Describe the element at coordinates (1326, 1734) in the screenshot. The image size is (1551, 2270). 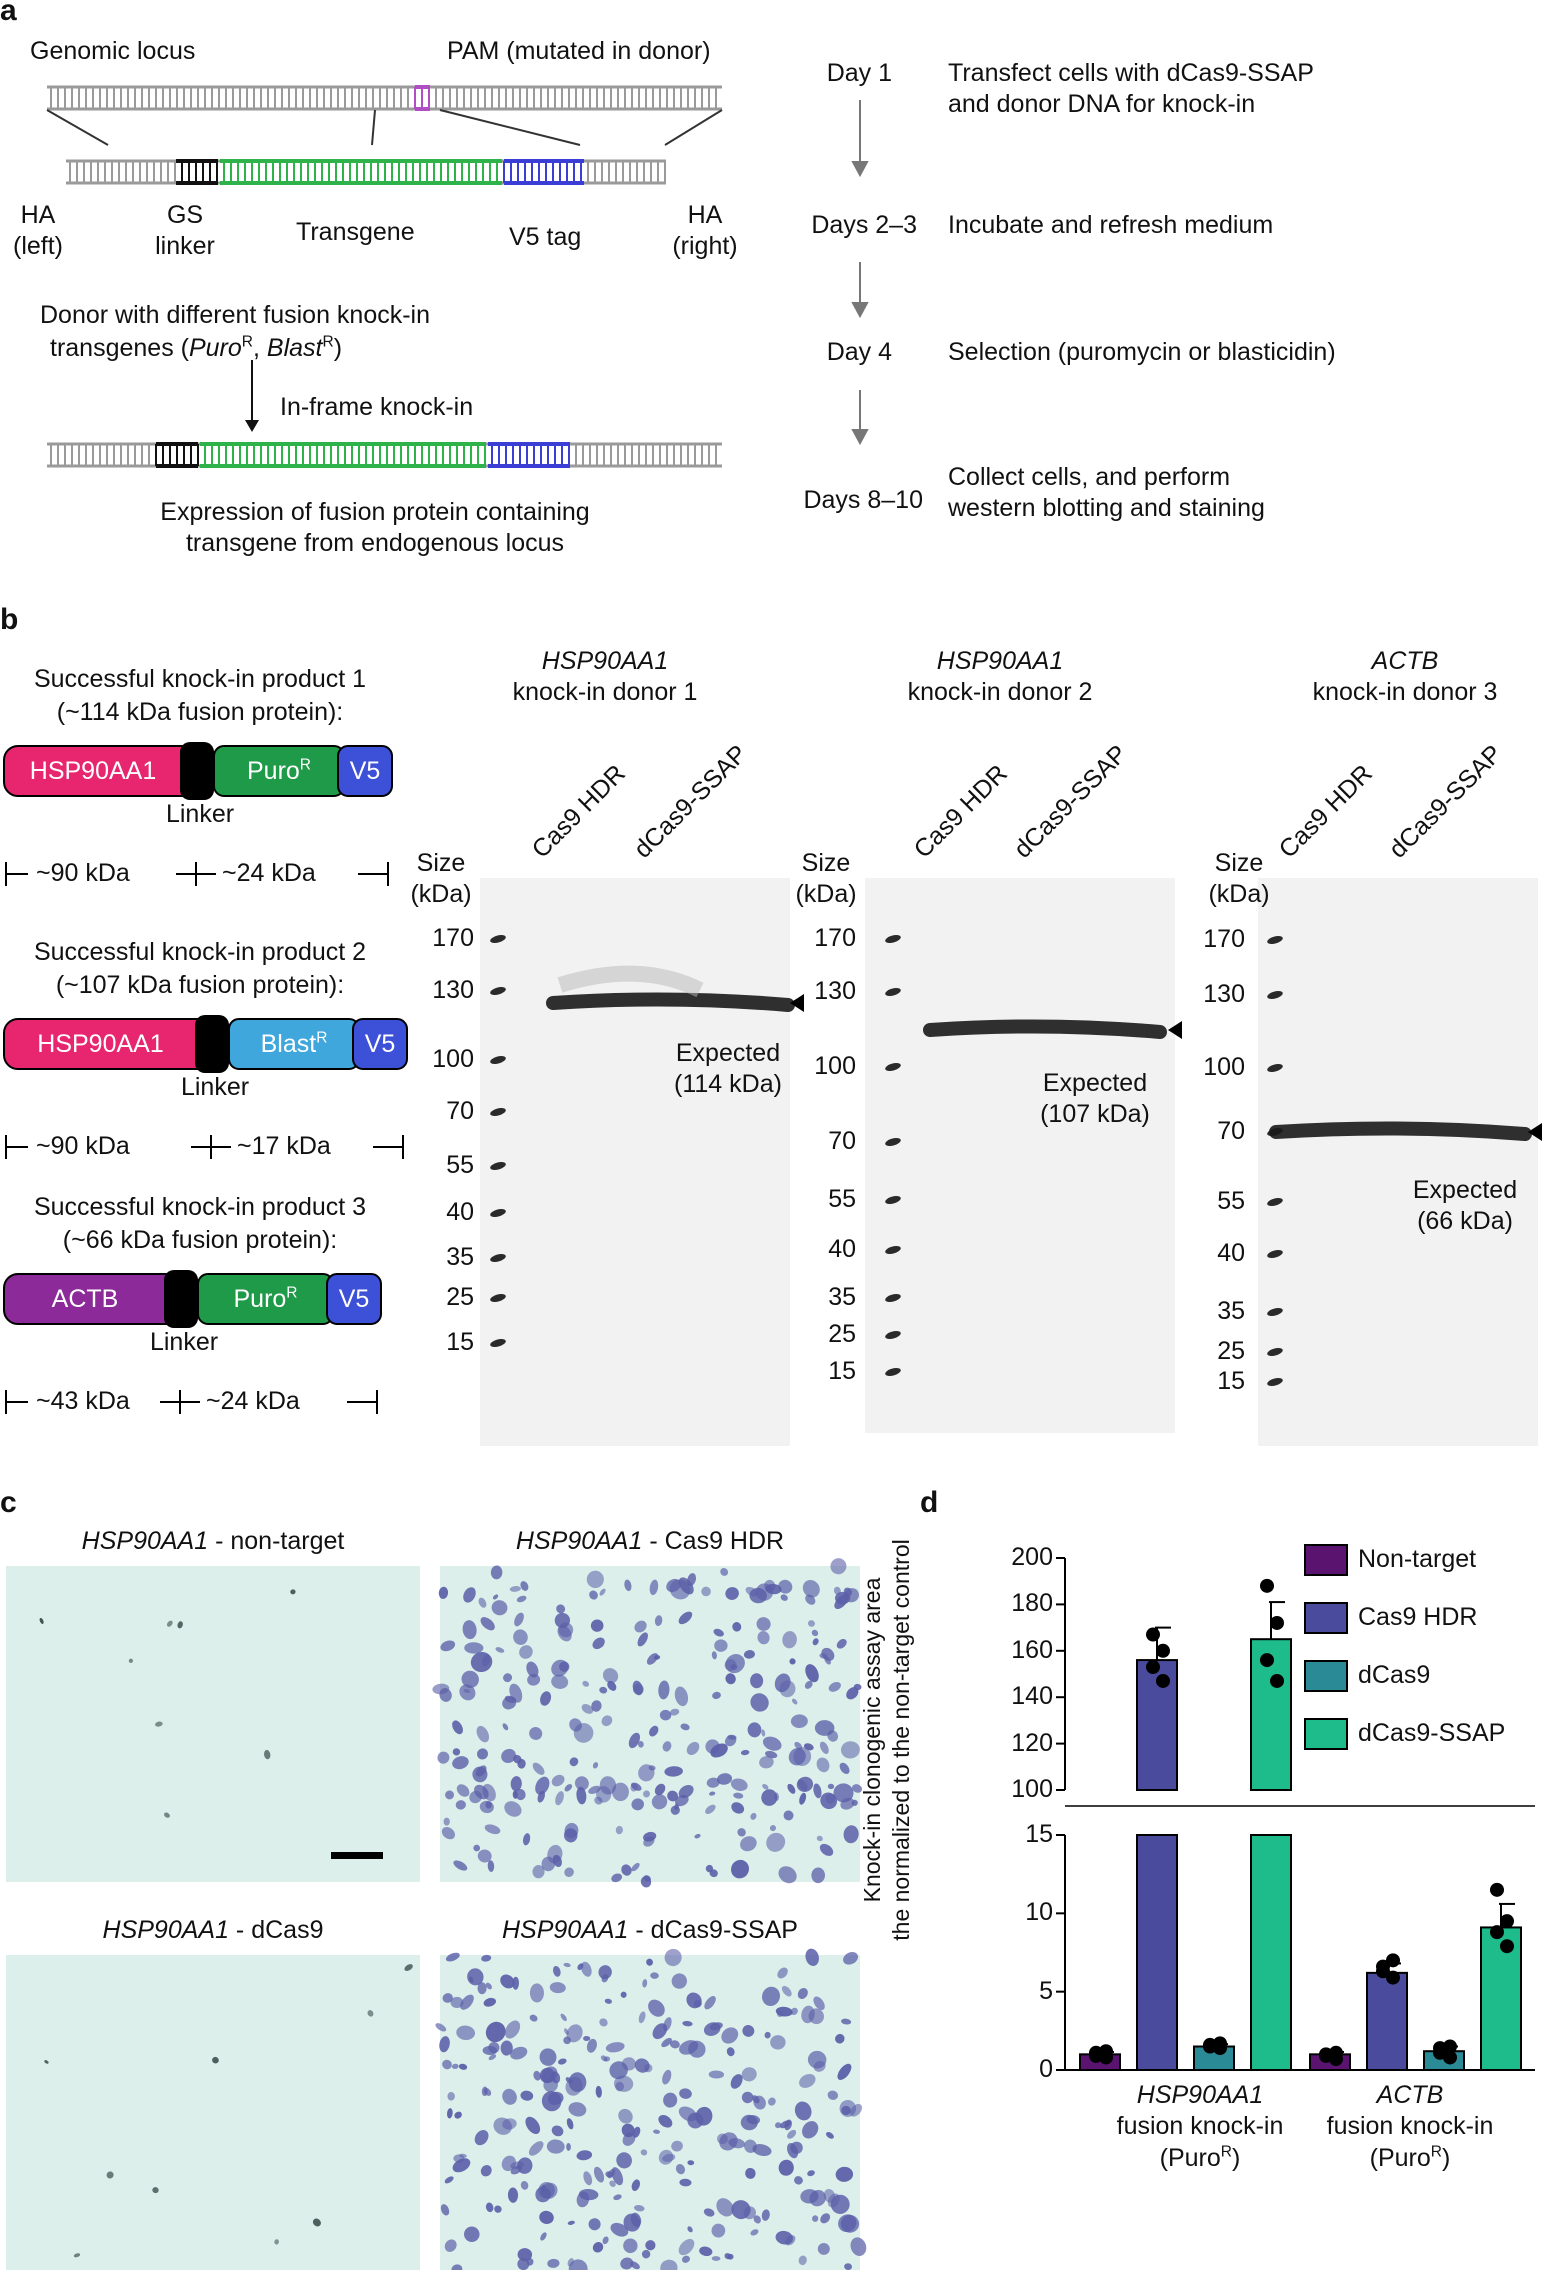
I see `legend-swatch` at that location.